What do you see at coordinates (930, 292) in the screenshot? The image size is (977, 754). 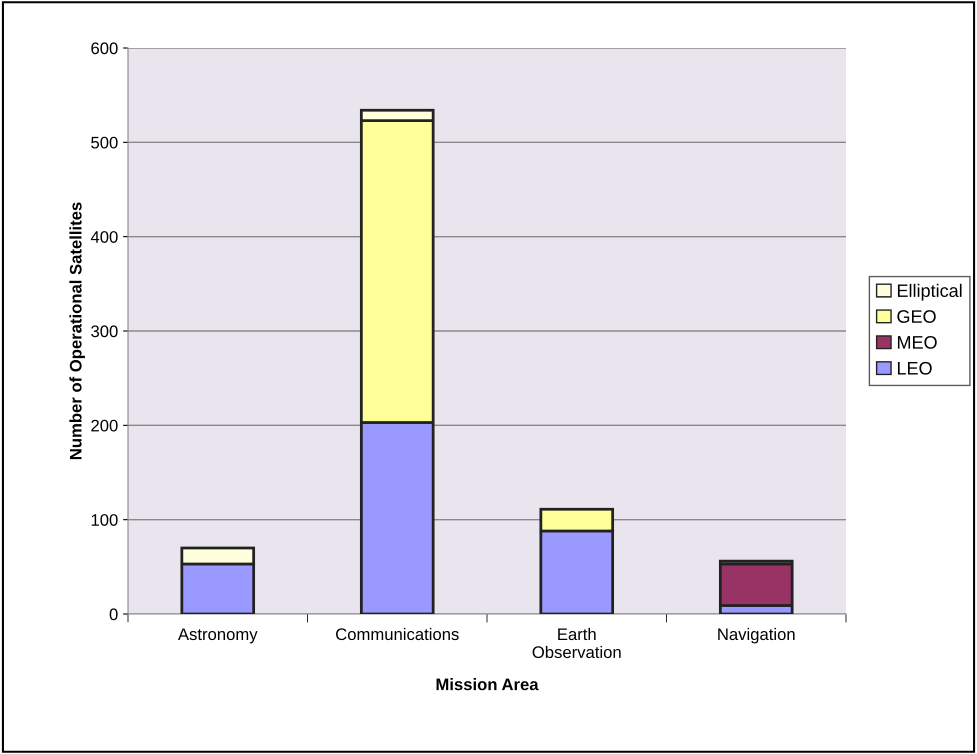 I see `legend-label: Elliptical` at bounding box center [930, 292].